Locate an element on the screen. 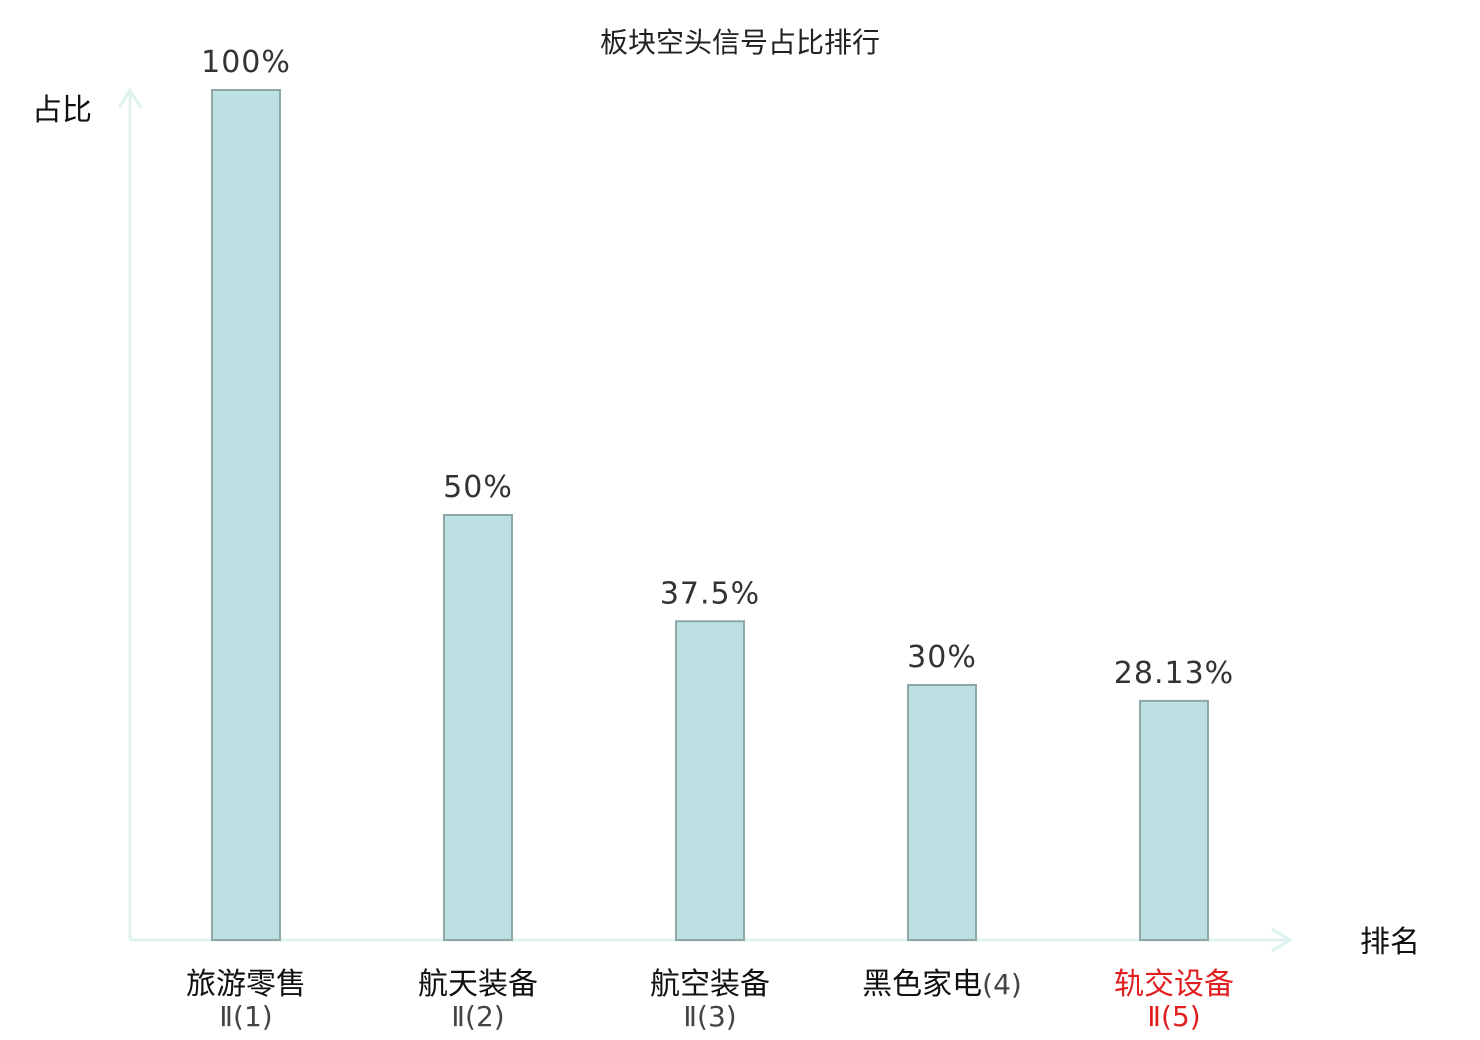 The width and height of the screenshot is (1480, 1040). value-label-5: 28.13% is located at coordinates (1174, 673).